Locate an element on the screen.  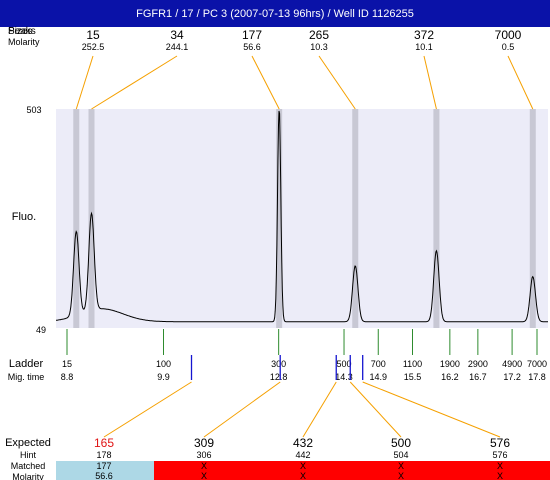
expected-value: 576 is located at coordinates (500, 443).